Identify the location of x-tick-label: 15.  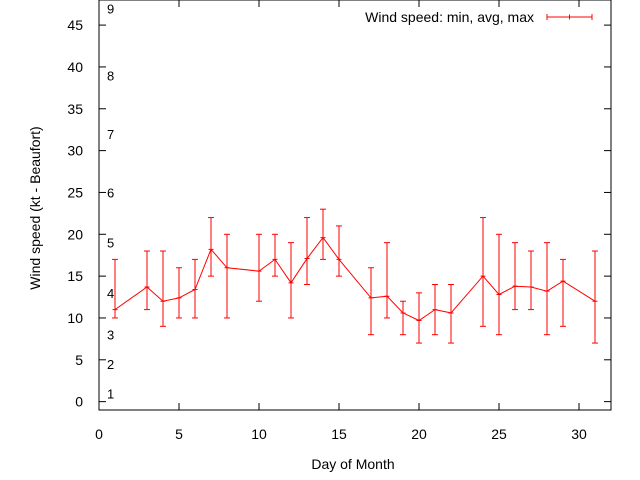
(339, 434).